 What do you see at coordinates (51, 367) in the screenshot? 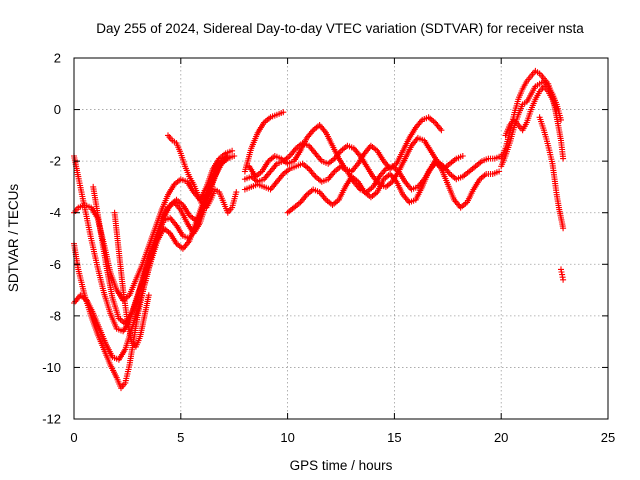
I see `y-tick-label: -10` at bounding box center [51, 367].